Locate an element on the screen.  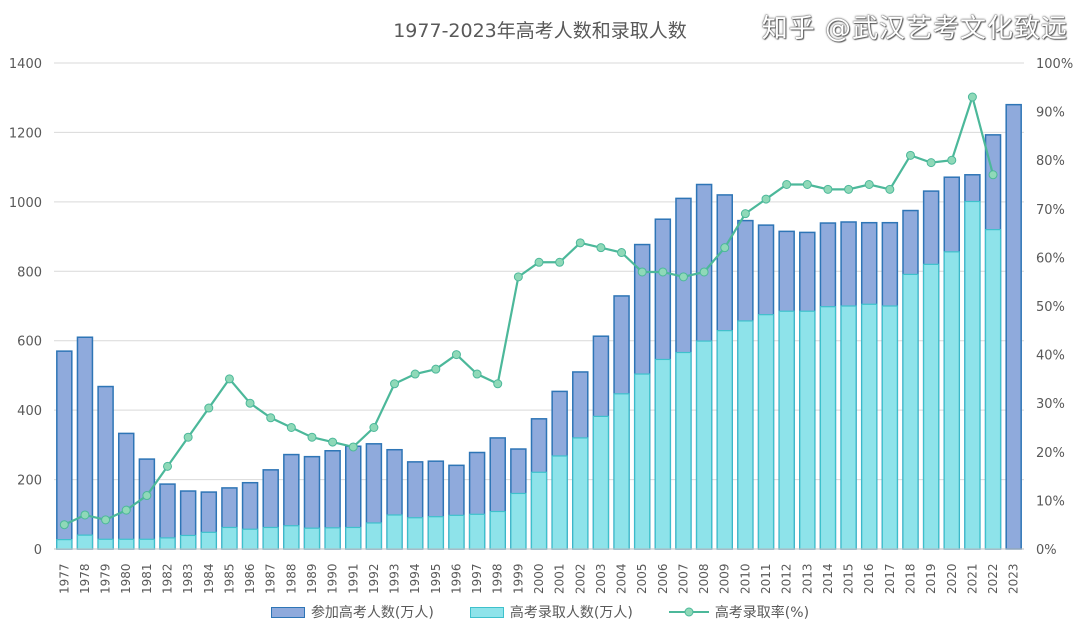
x-tick-label: 1999 is located at coordinates (518, 578).